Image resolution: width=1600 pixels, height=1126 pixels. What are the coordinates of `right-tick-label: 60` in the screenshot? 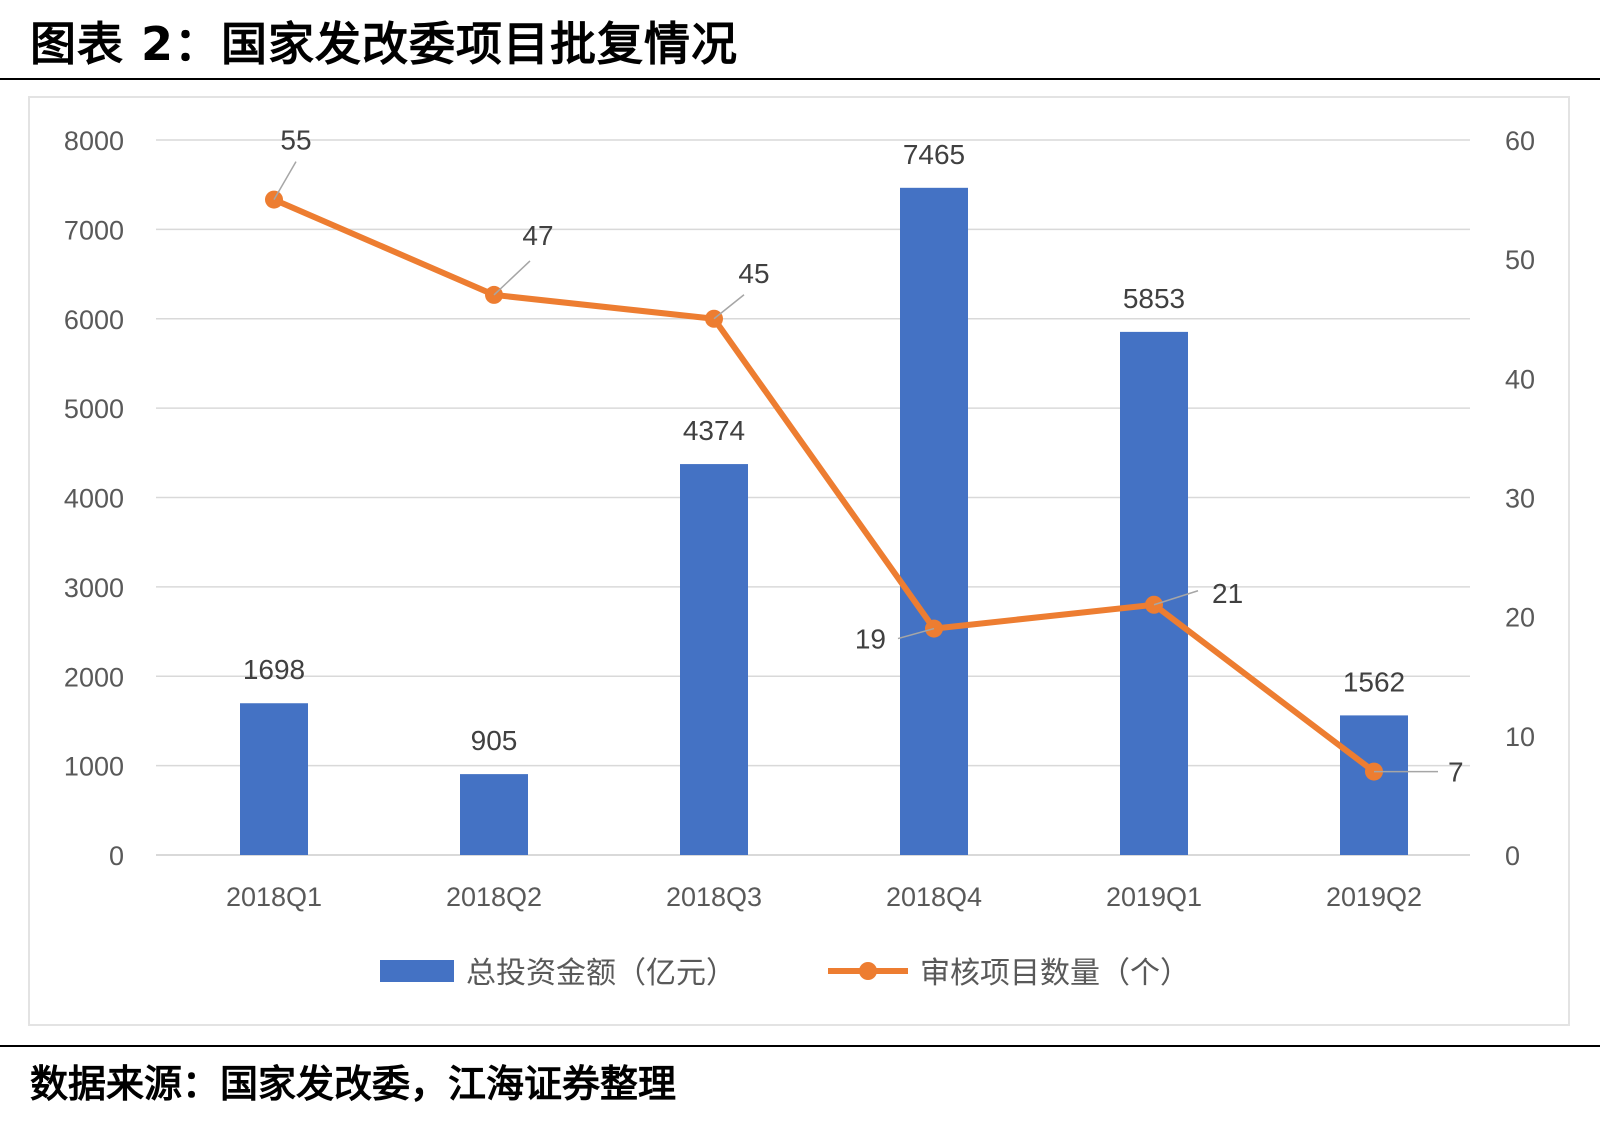 It's located at (1520, 141).